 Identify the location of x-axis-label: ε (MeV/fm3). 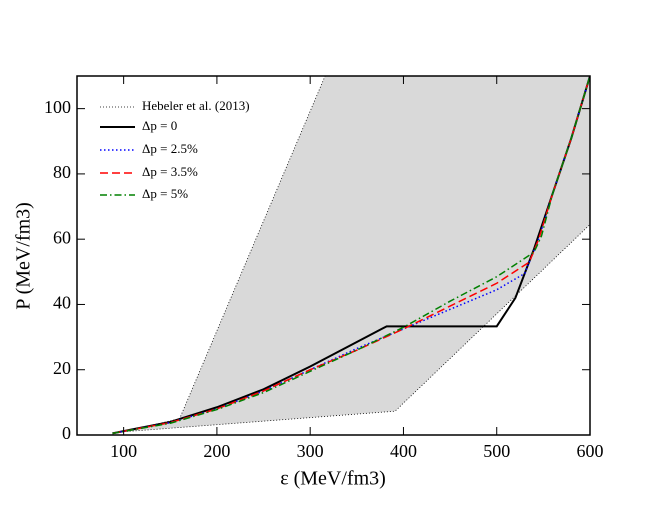
(333, 479).